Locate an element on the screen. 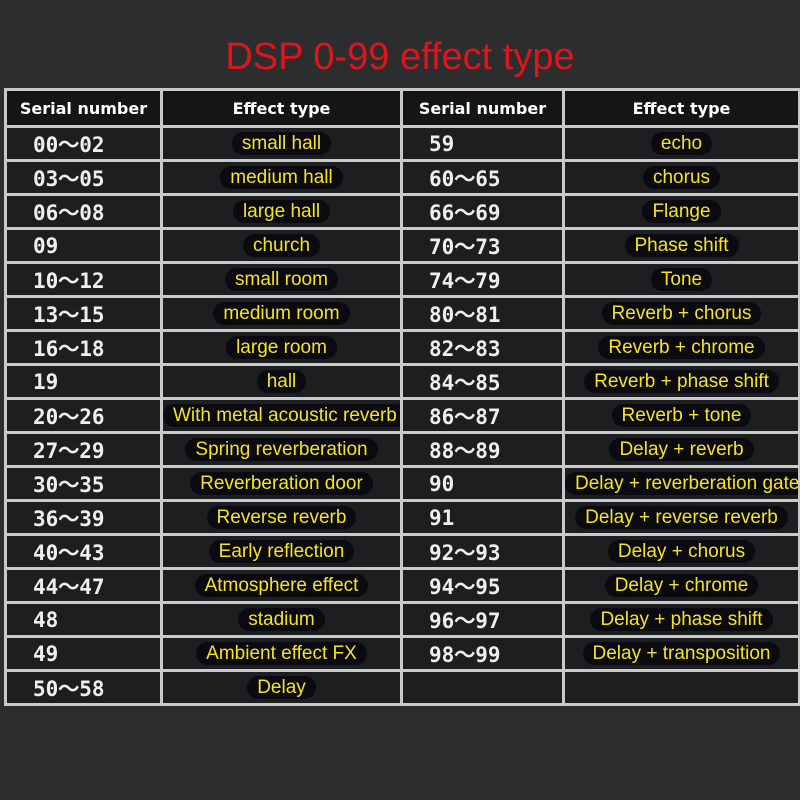 The height and width of the screenshot is (800, 800). effect-type-label: Delay + phase shift is located at coordinates (681, 619).